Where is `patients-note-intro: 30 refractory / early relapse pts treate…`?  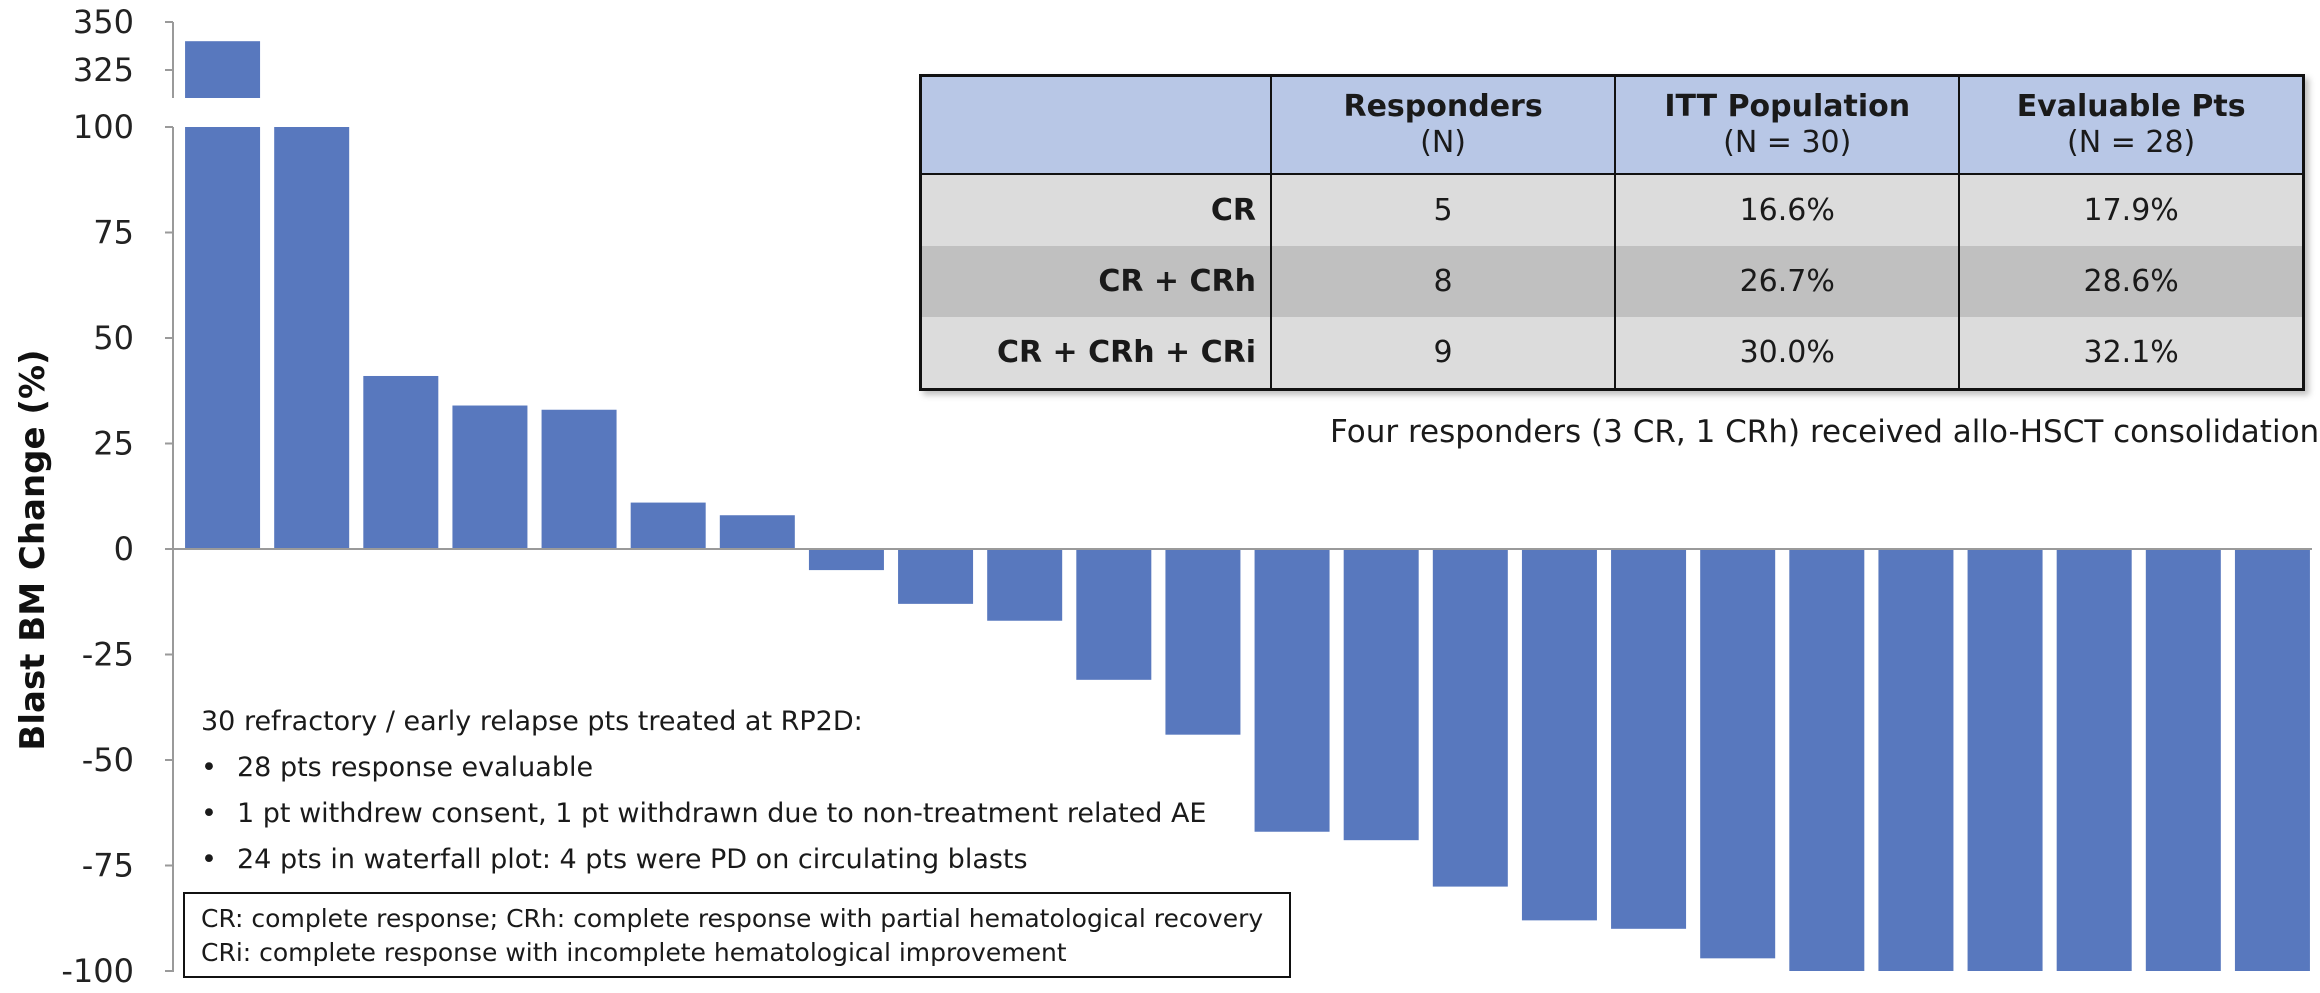 patients-note-intro: 30 refractory / early relapse pts treate… is located at coordinates (532, 721).